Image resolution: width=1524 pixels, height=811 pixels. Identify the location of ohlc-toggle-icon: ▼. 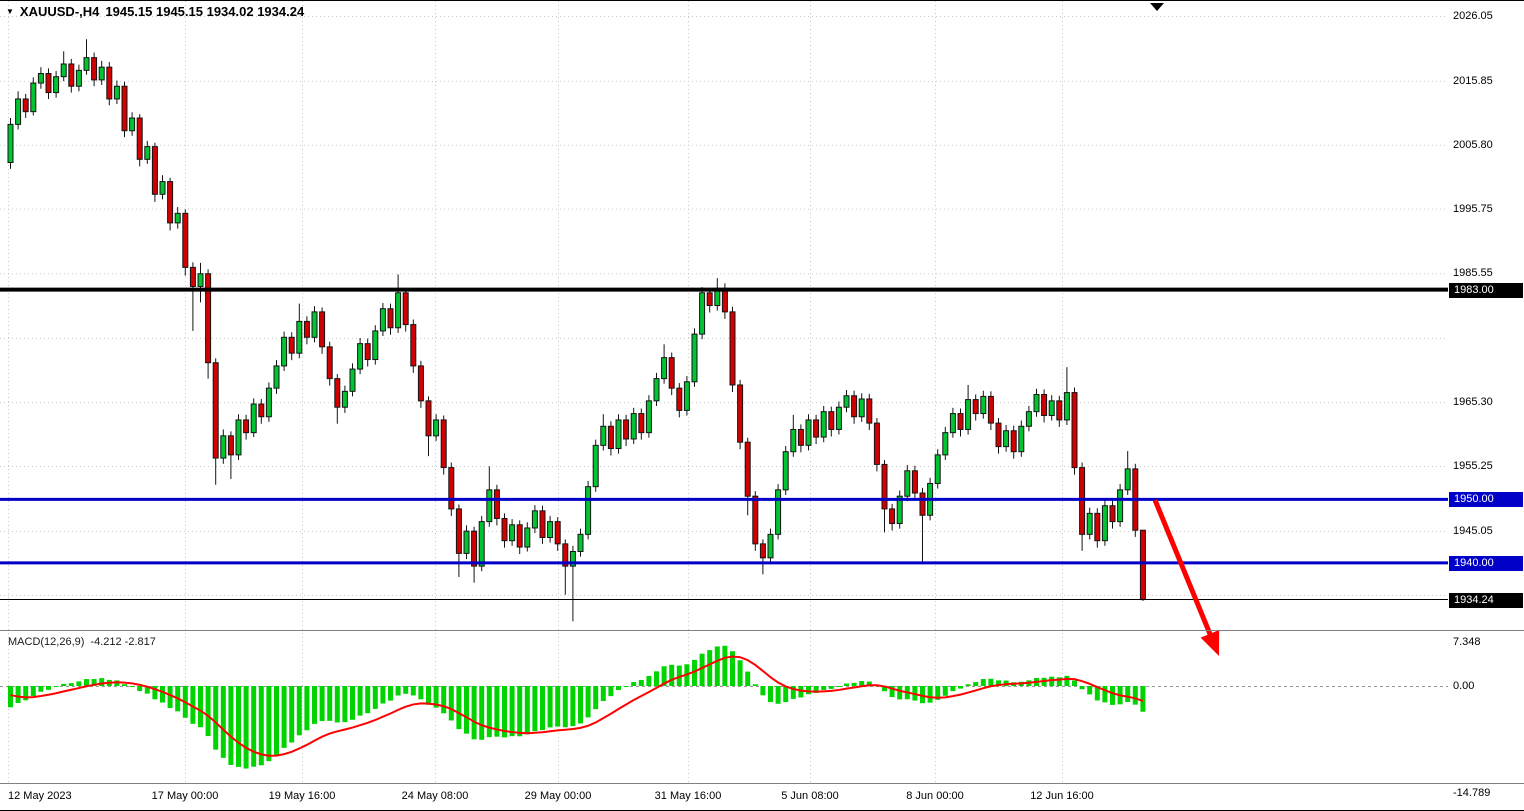
(10, 11).